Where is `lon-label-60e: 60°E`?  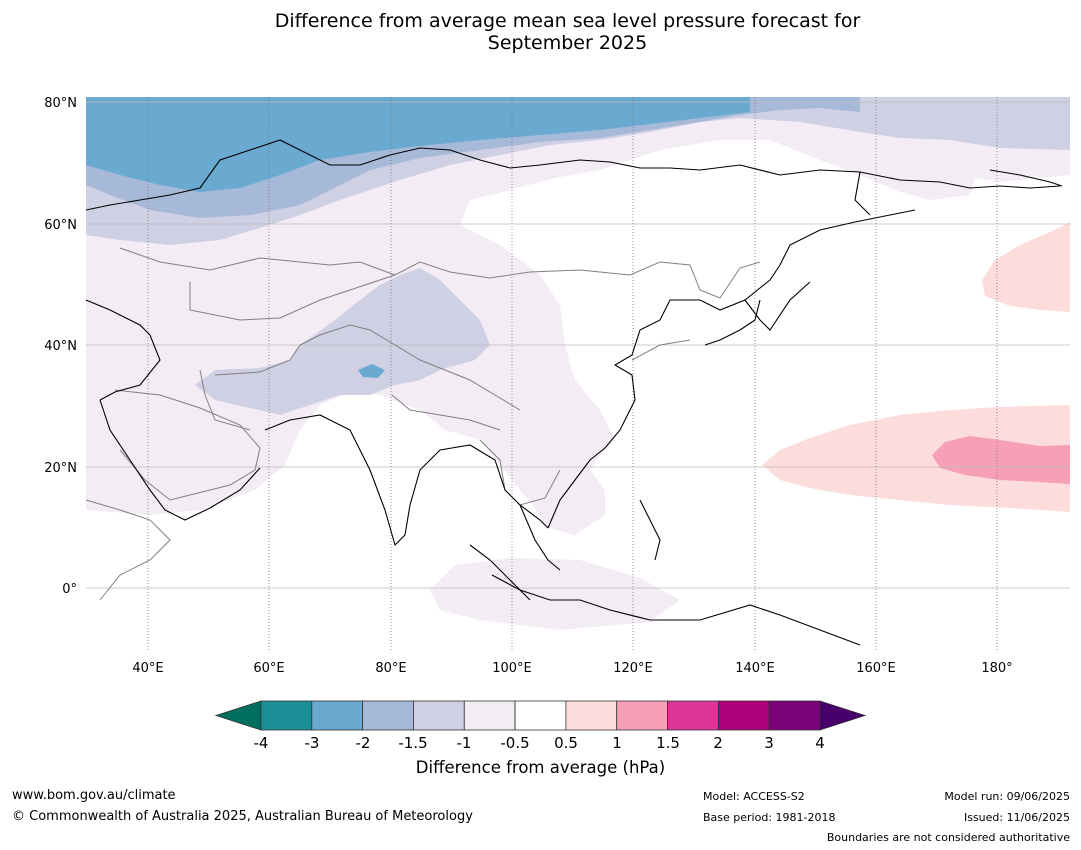
lon-label-60e: 60°E is located at coordinates (268, 668).